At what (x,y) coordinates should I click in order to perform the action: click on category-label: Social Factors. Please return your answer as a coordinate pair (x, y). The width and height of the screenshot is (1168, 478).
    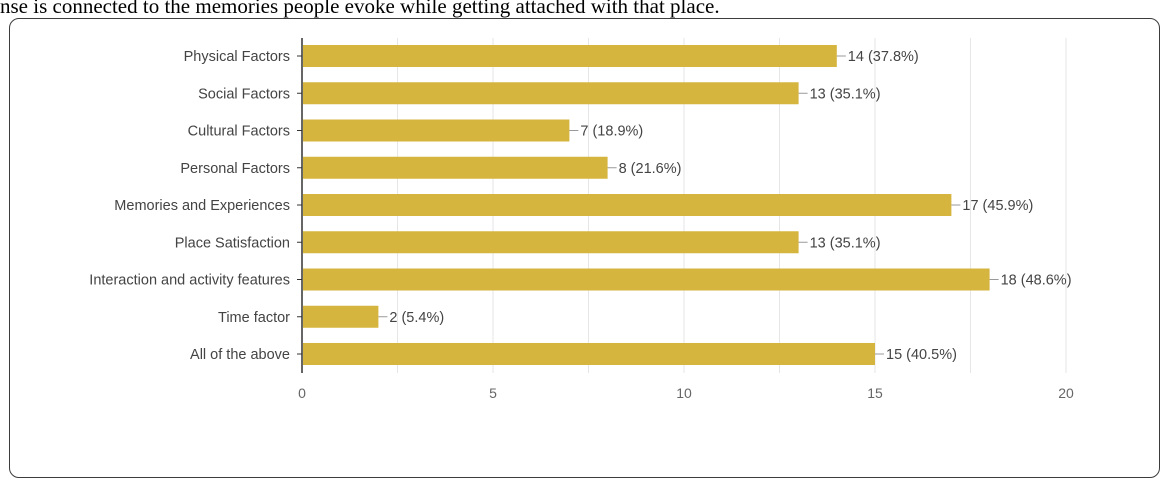
    Looking at the image, I should click on (244, 94).